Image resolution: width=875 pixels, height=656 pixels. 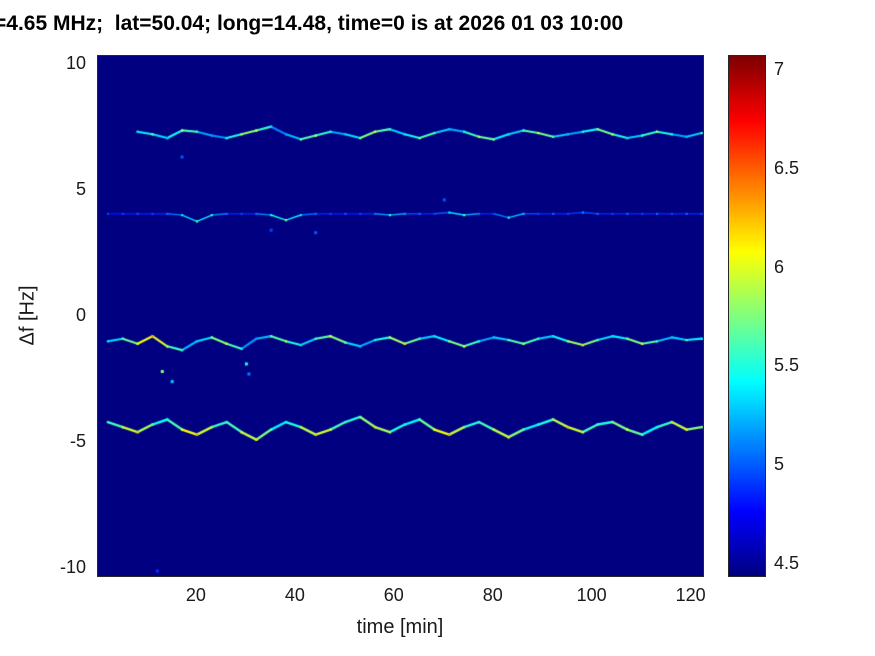 What do you see at coordinates (787, 167) in the screenshot?
I see `cb-tick-label: 6.5` at bounding box center [787, 167].